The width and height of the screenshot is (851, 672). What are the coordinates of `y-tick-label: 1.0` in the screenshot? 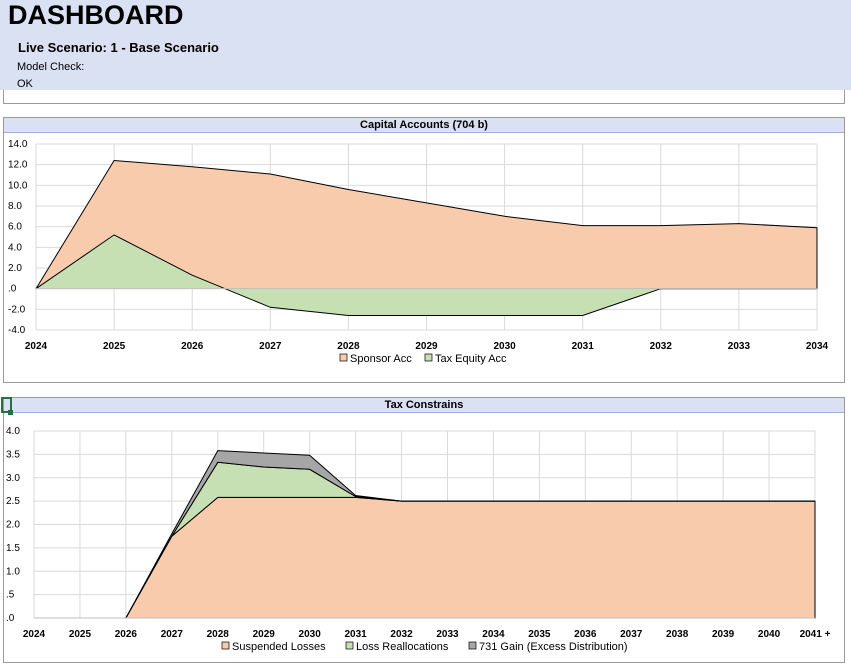 It's located at (13, 571).